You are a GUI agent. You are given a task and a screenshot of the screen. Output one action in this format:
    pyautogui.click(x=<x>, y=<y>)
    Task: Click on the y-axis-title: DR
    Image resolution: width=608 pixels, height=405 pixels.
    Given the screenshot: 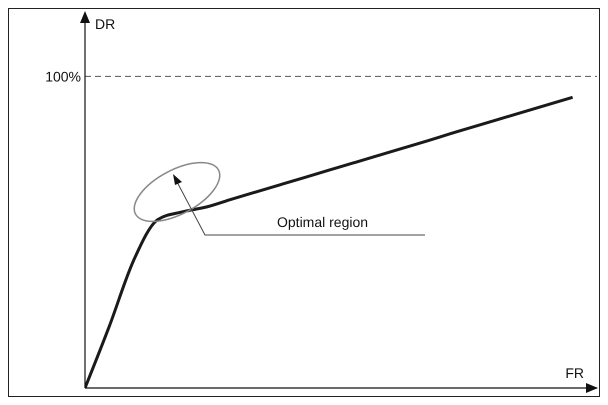 What is the action you would take?
    pyautogui.click(x=105, y=24)
    